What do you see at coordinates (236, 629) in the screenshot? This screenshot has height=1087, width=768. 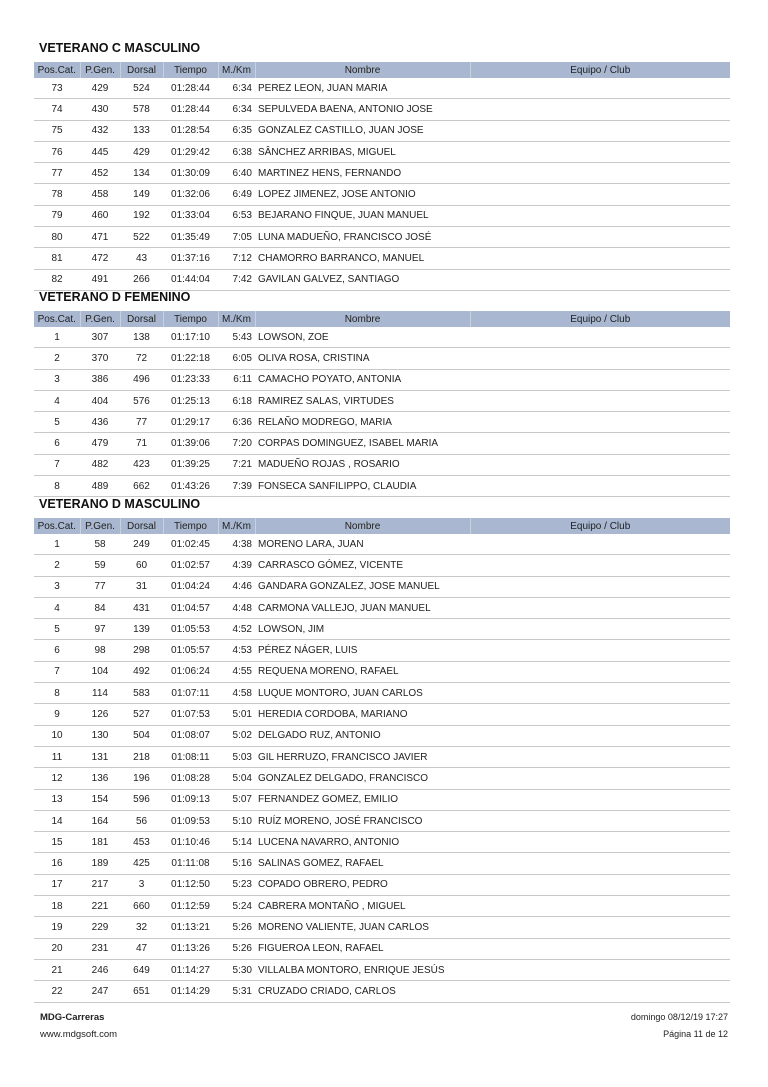 I see `cell-min-km: 4:52` at bounding box center [236, 629].